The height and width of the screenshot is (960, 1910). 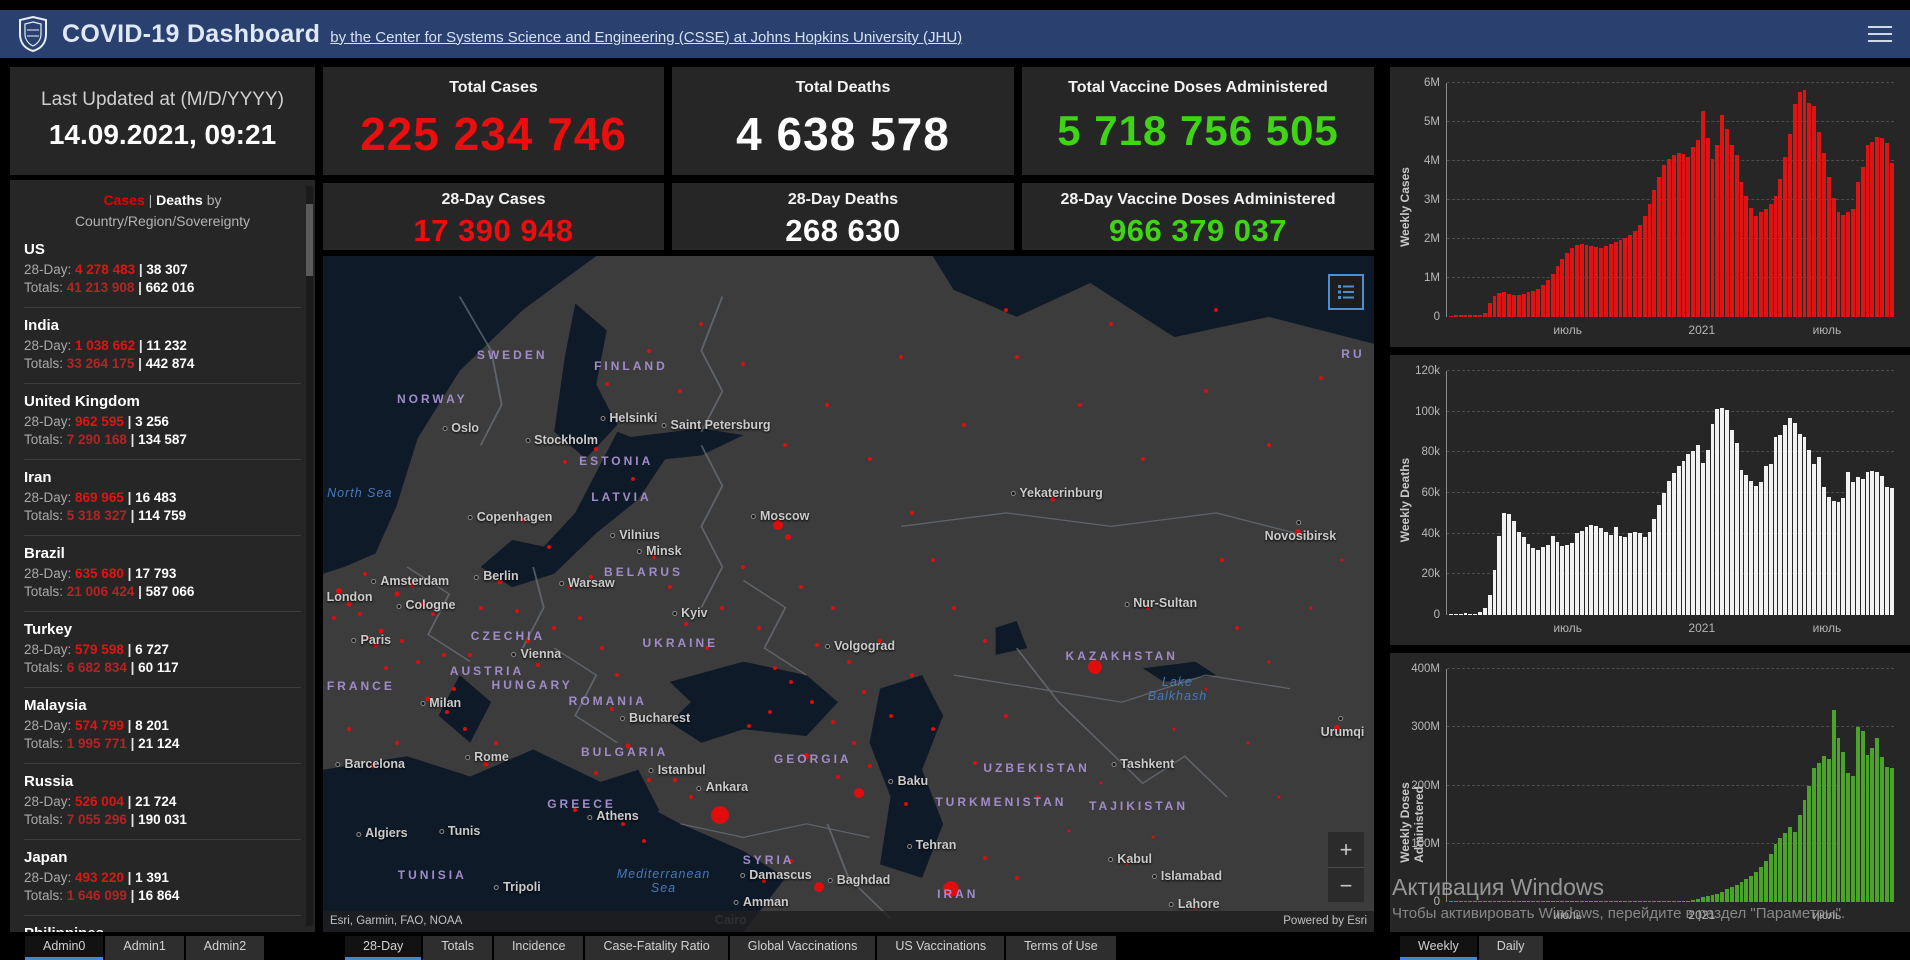 I want to click on tab-admin0: Admin0, so click(x=64, y=948).